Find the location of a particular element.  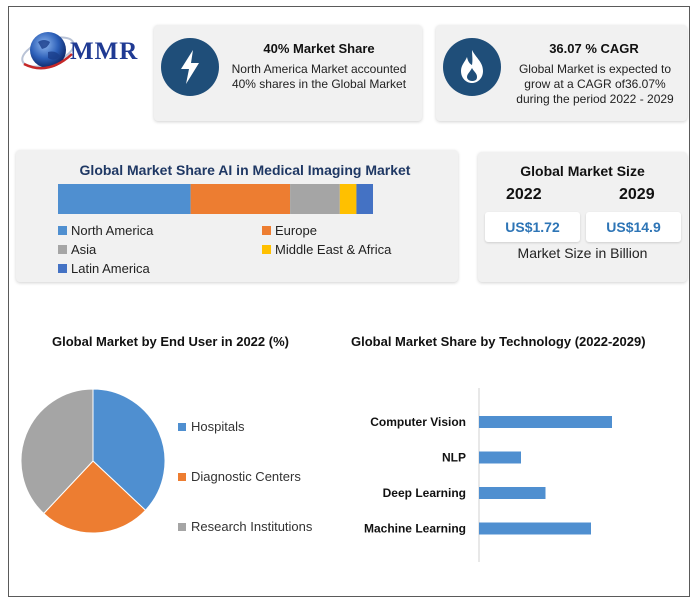

legend-label: Diagnostic Centers is located at coordinates (246, 476).